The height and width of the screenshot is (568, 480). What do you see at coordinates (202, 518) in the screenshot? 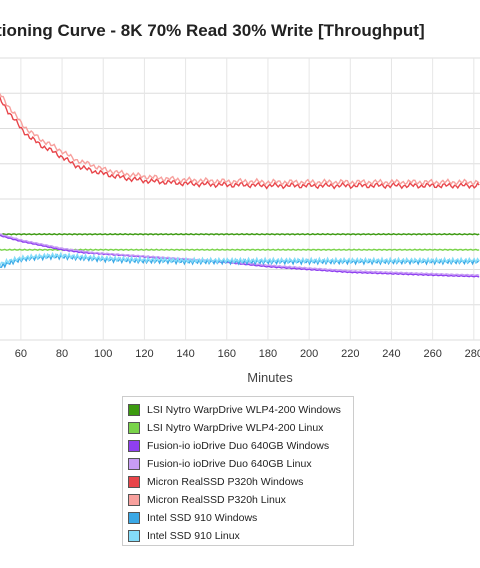
I see `legend-label: Intel SSD 910 Windows` at bounding box center [202, 518].